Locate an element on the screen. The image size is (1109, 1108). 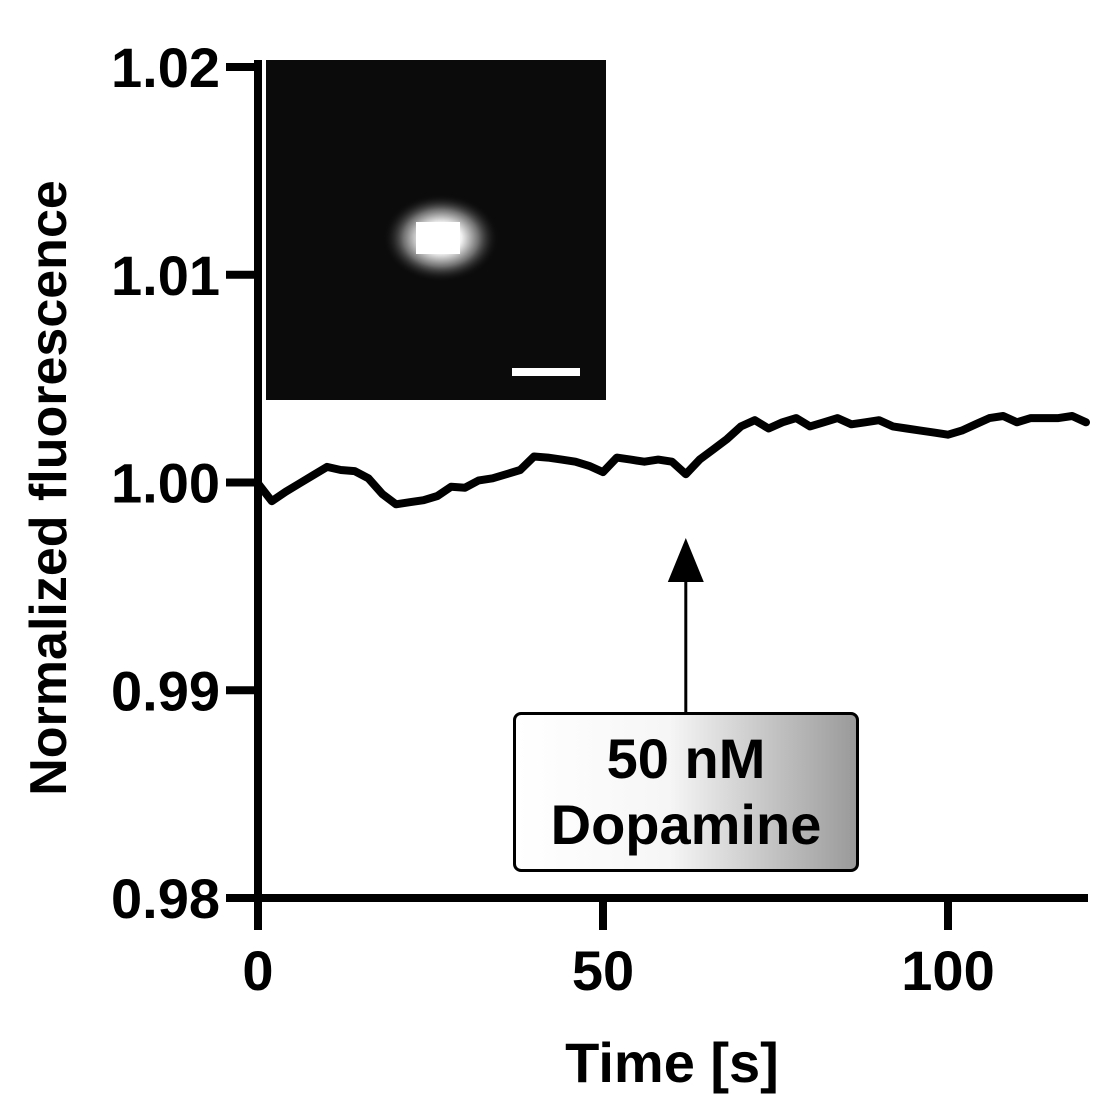
arrow-head is located at coordinates (685, 560).